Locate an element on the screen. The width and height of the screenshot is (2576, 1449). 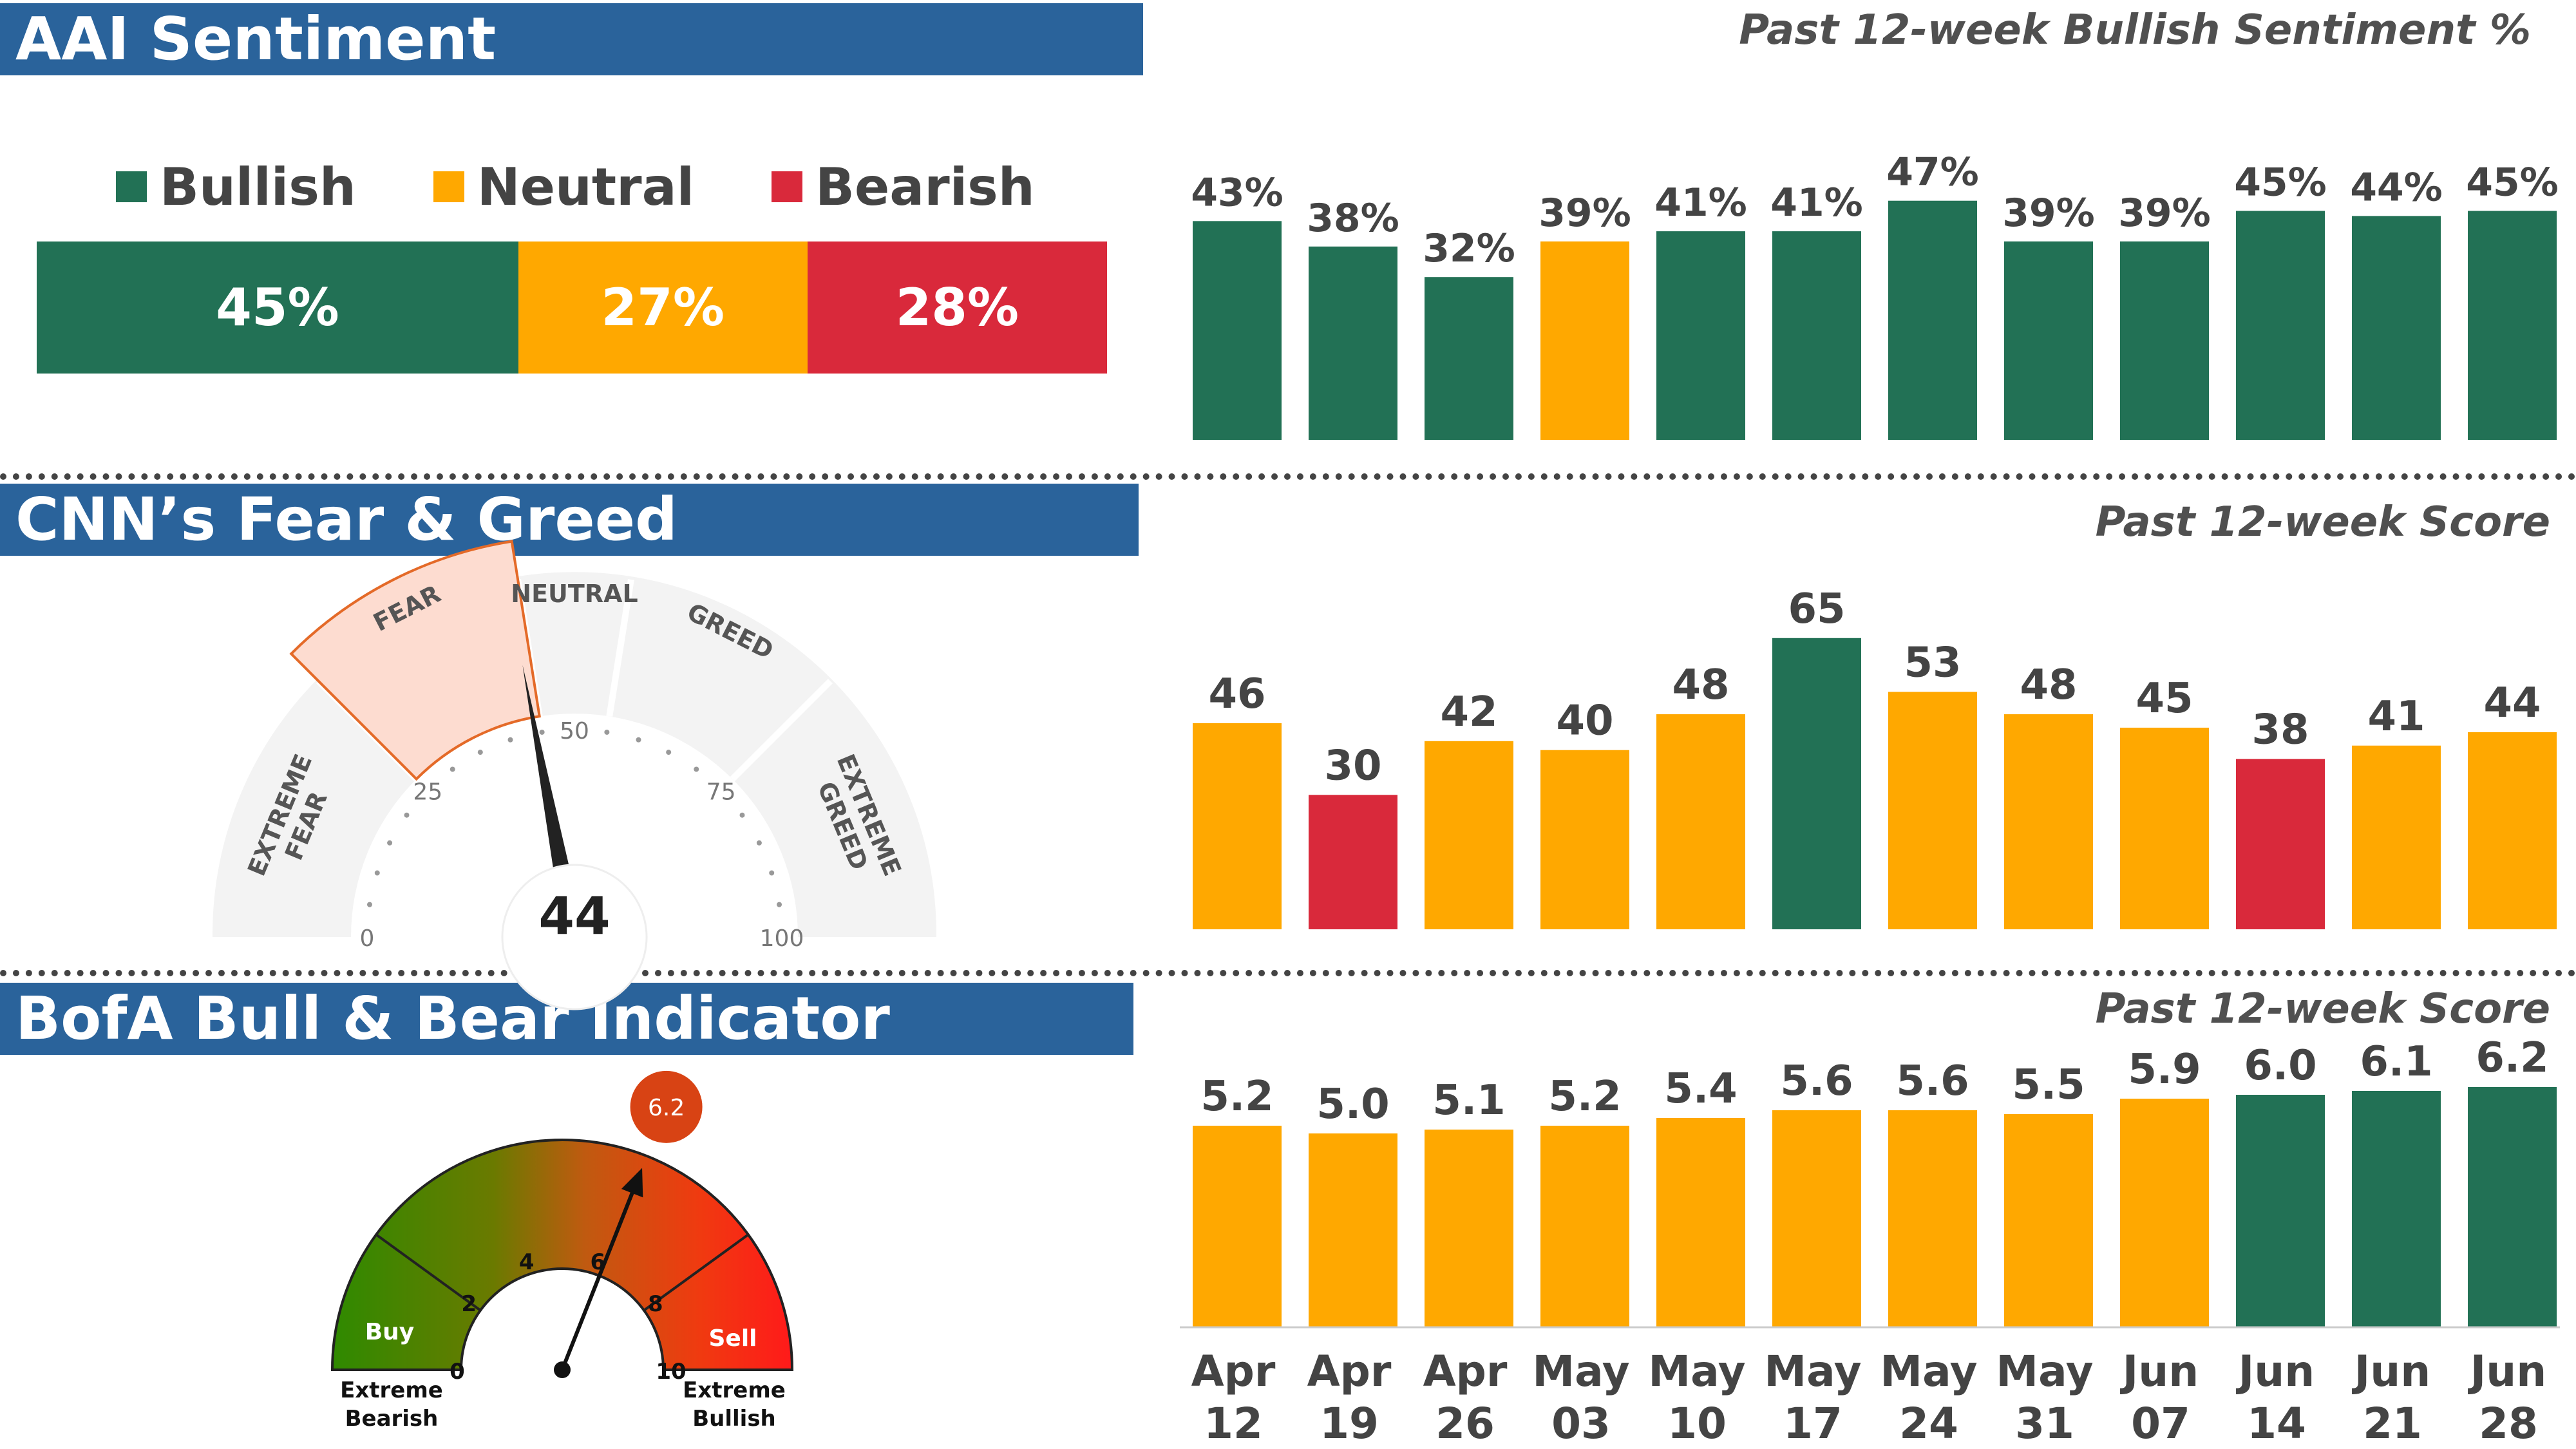
bofa-bar-value-label: 5.1 is located at coordinates (1469, 1100).